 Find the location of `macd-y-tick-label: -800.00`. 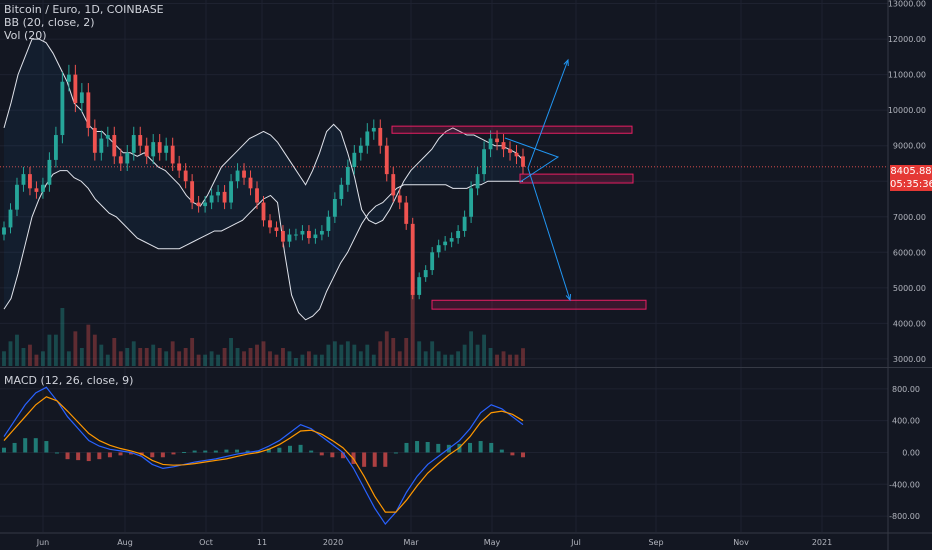

macd-y-tick-label: -800.00 is located at coordinates (904, 516).